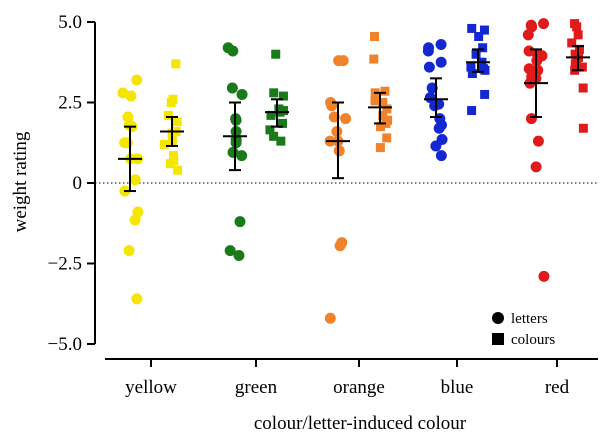  I want to click on y-tick-label: 2.5, so click(70, 103).